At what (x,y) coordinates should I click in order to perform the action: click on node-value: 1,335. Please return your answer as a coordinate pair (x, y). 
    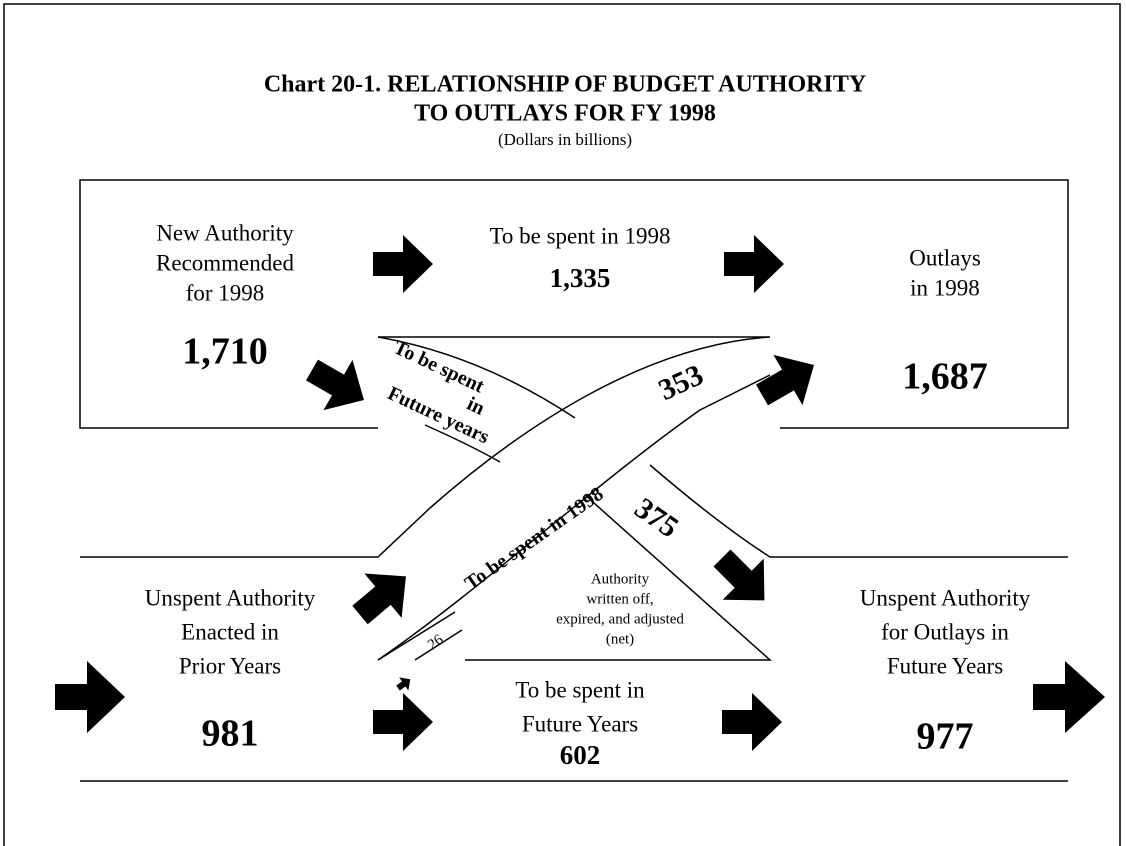
    Looking at the image, I should click on (580, 278).